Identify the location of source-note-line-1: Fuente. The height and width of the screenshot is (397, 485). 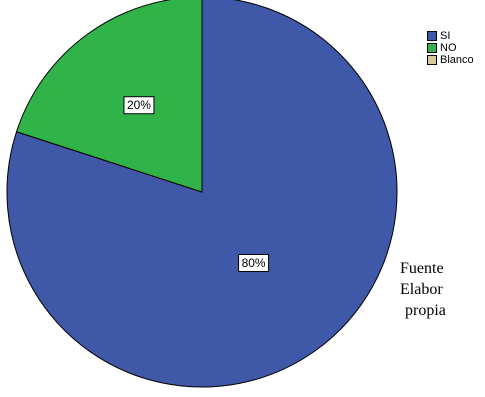
(422, 268).